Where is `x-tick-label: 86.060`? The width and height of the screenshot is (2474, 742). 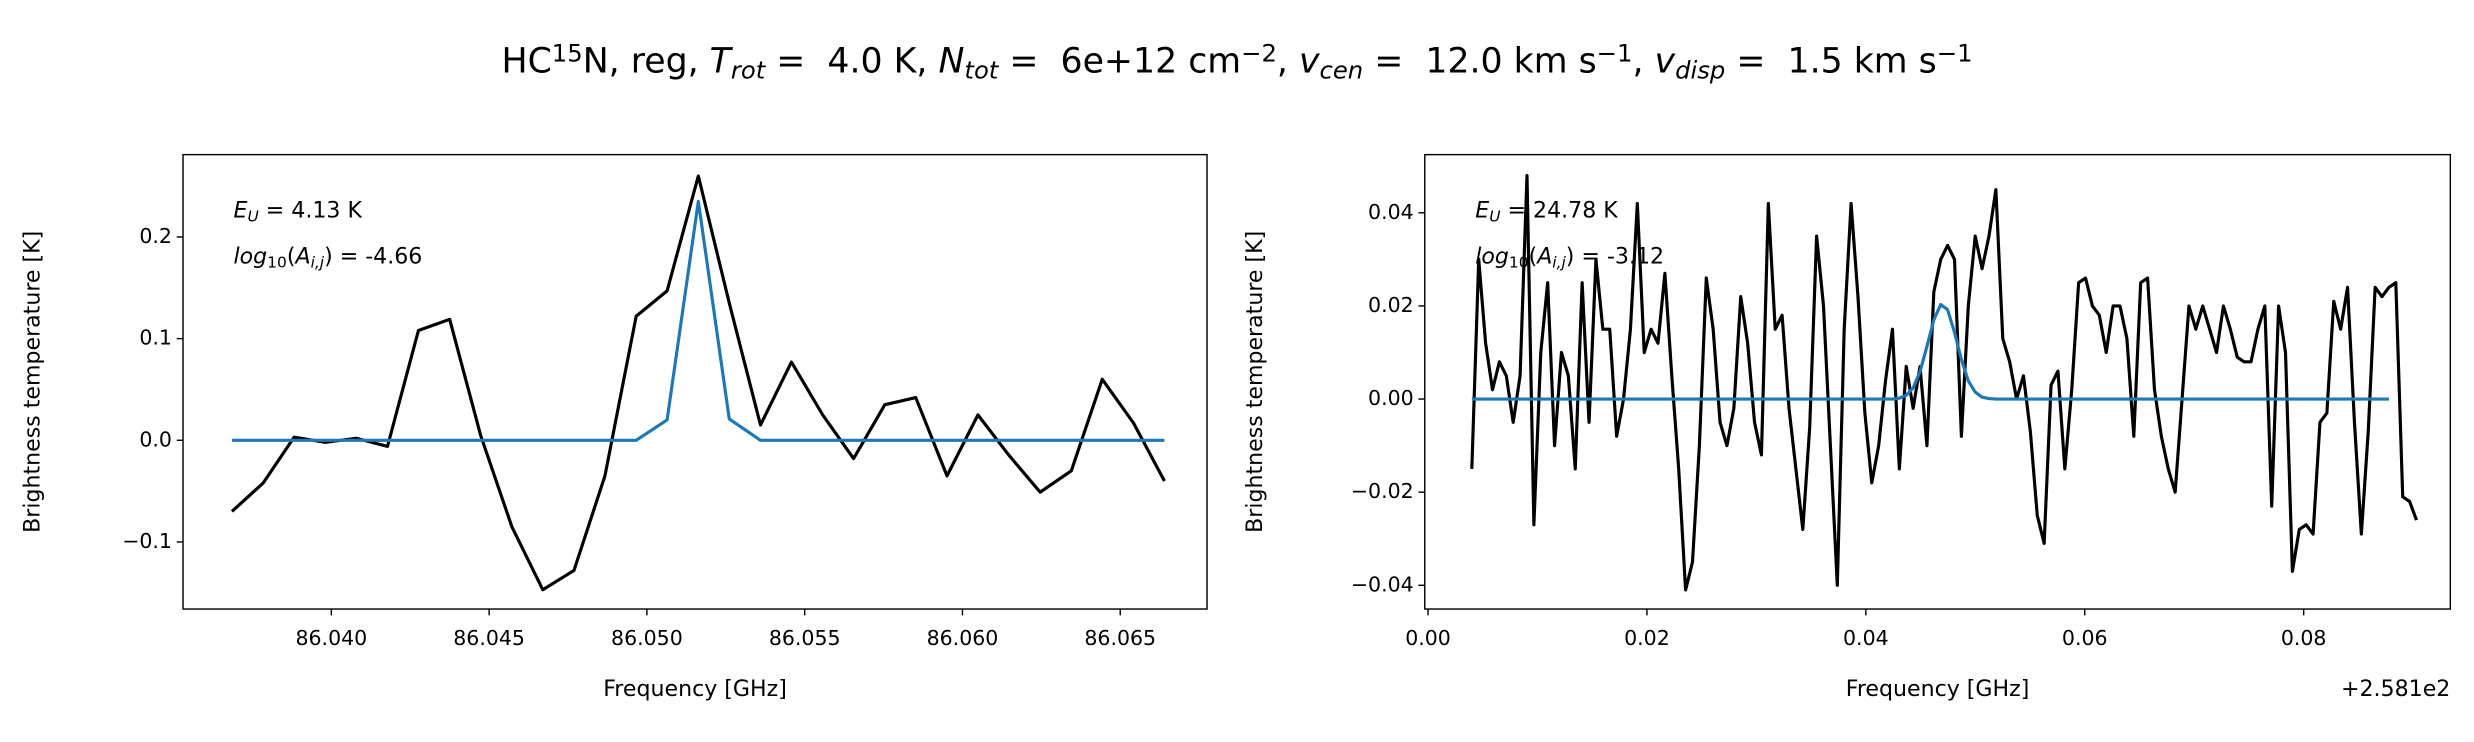 x-tick-label: 86.060 is located at coordinates (963, 638).